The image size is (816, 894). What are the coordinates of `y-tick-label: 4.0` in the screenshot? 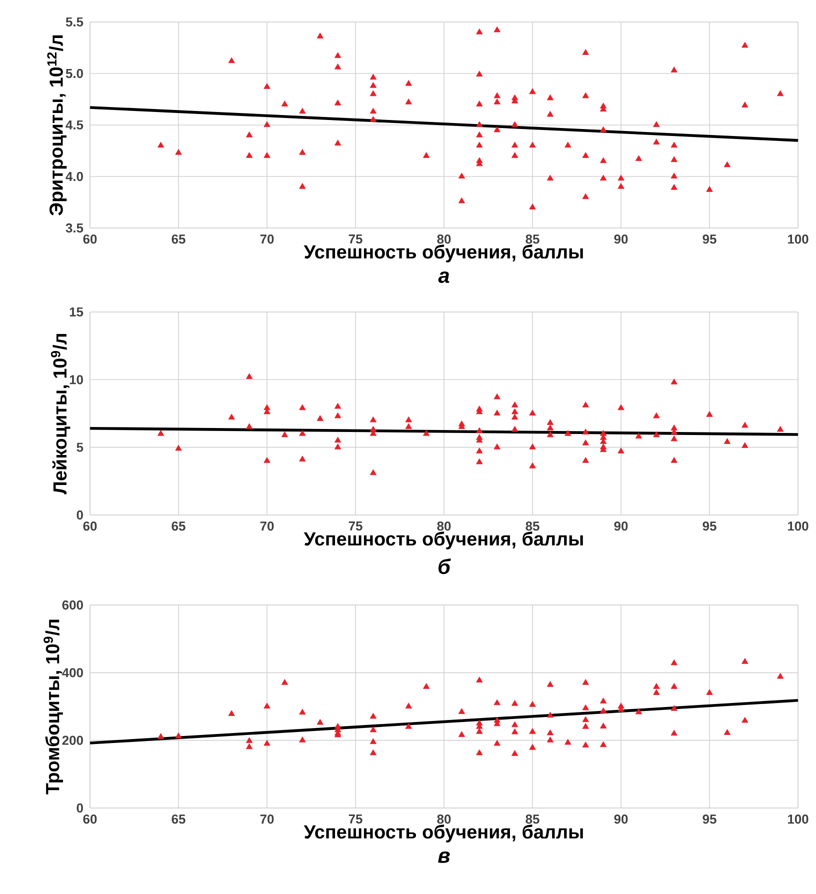 It's located at (74, 177).